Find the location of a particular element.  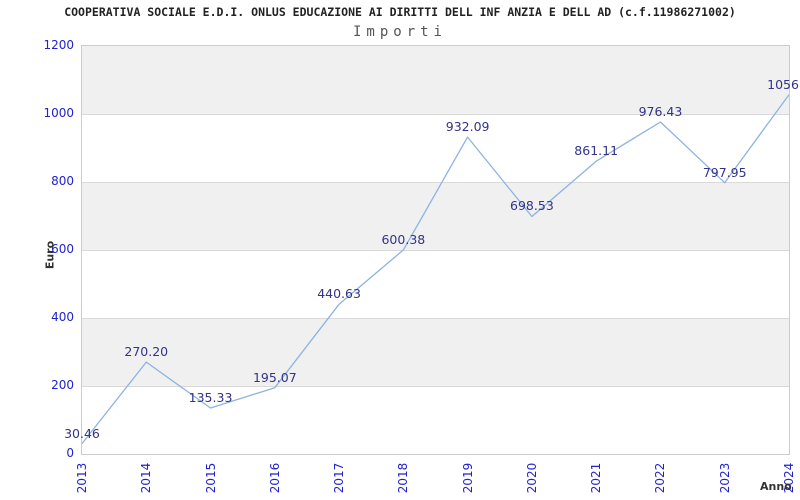

data-label-2015: 135.33 is located at coordinates (210, 397).